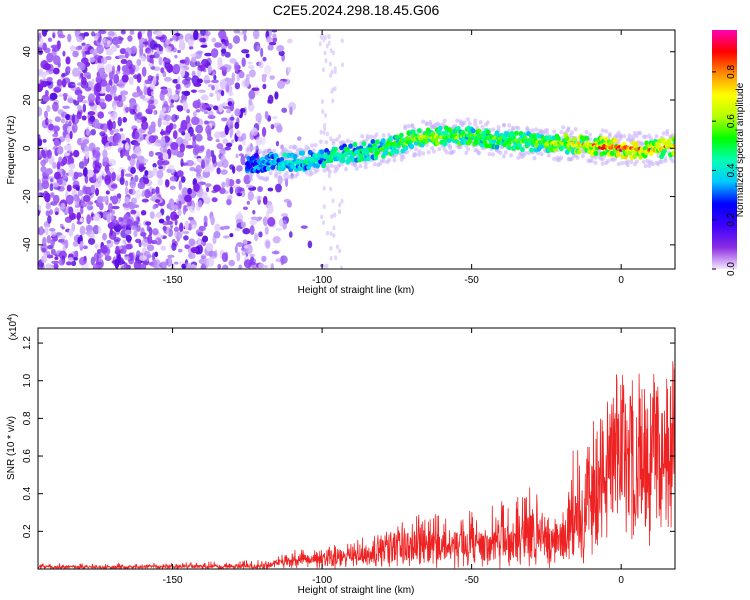  I want to click on signal-core, so click(673, 145).